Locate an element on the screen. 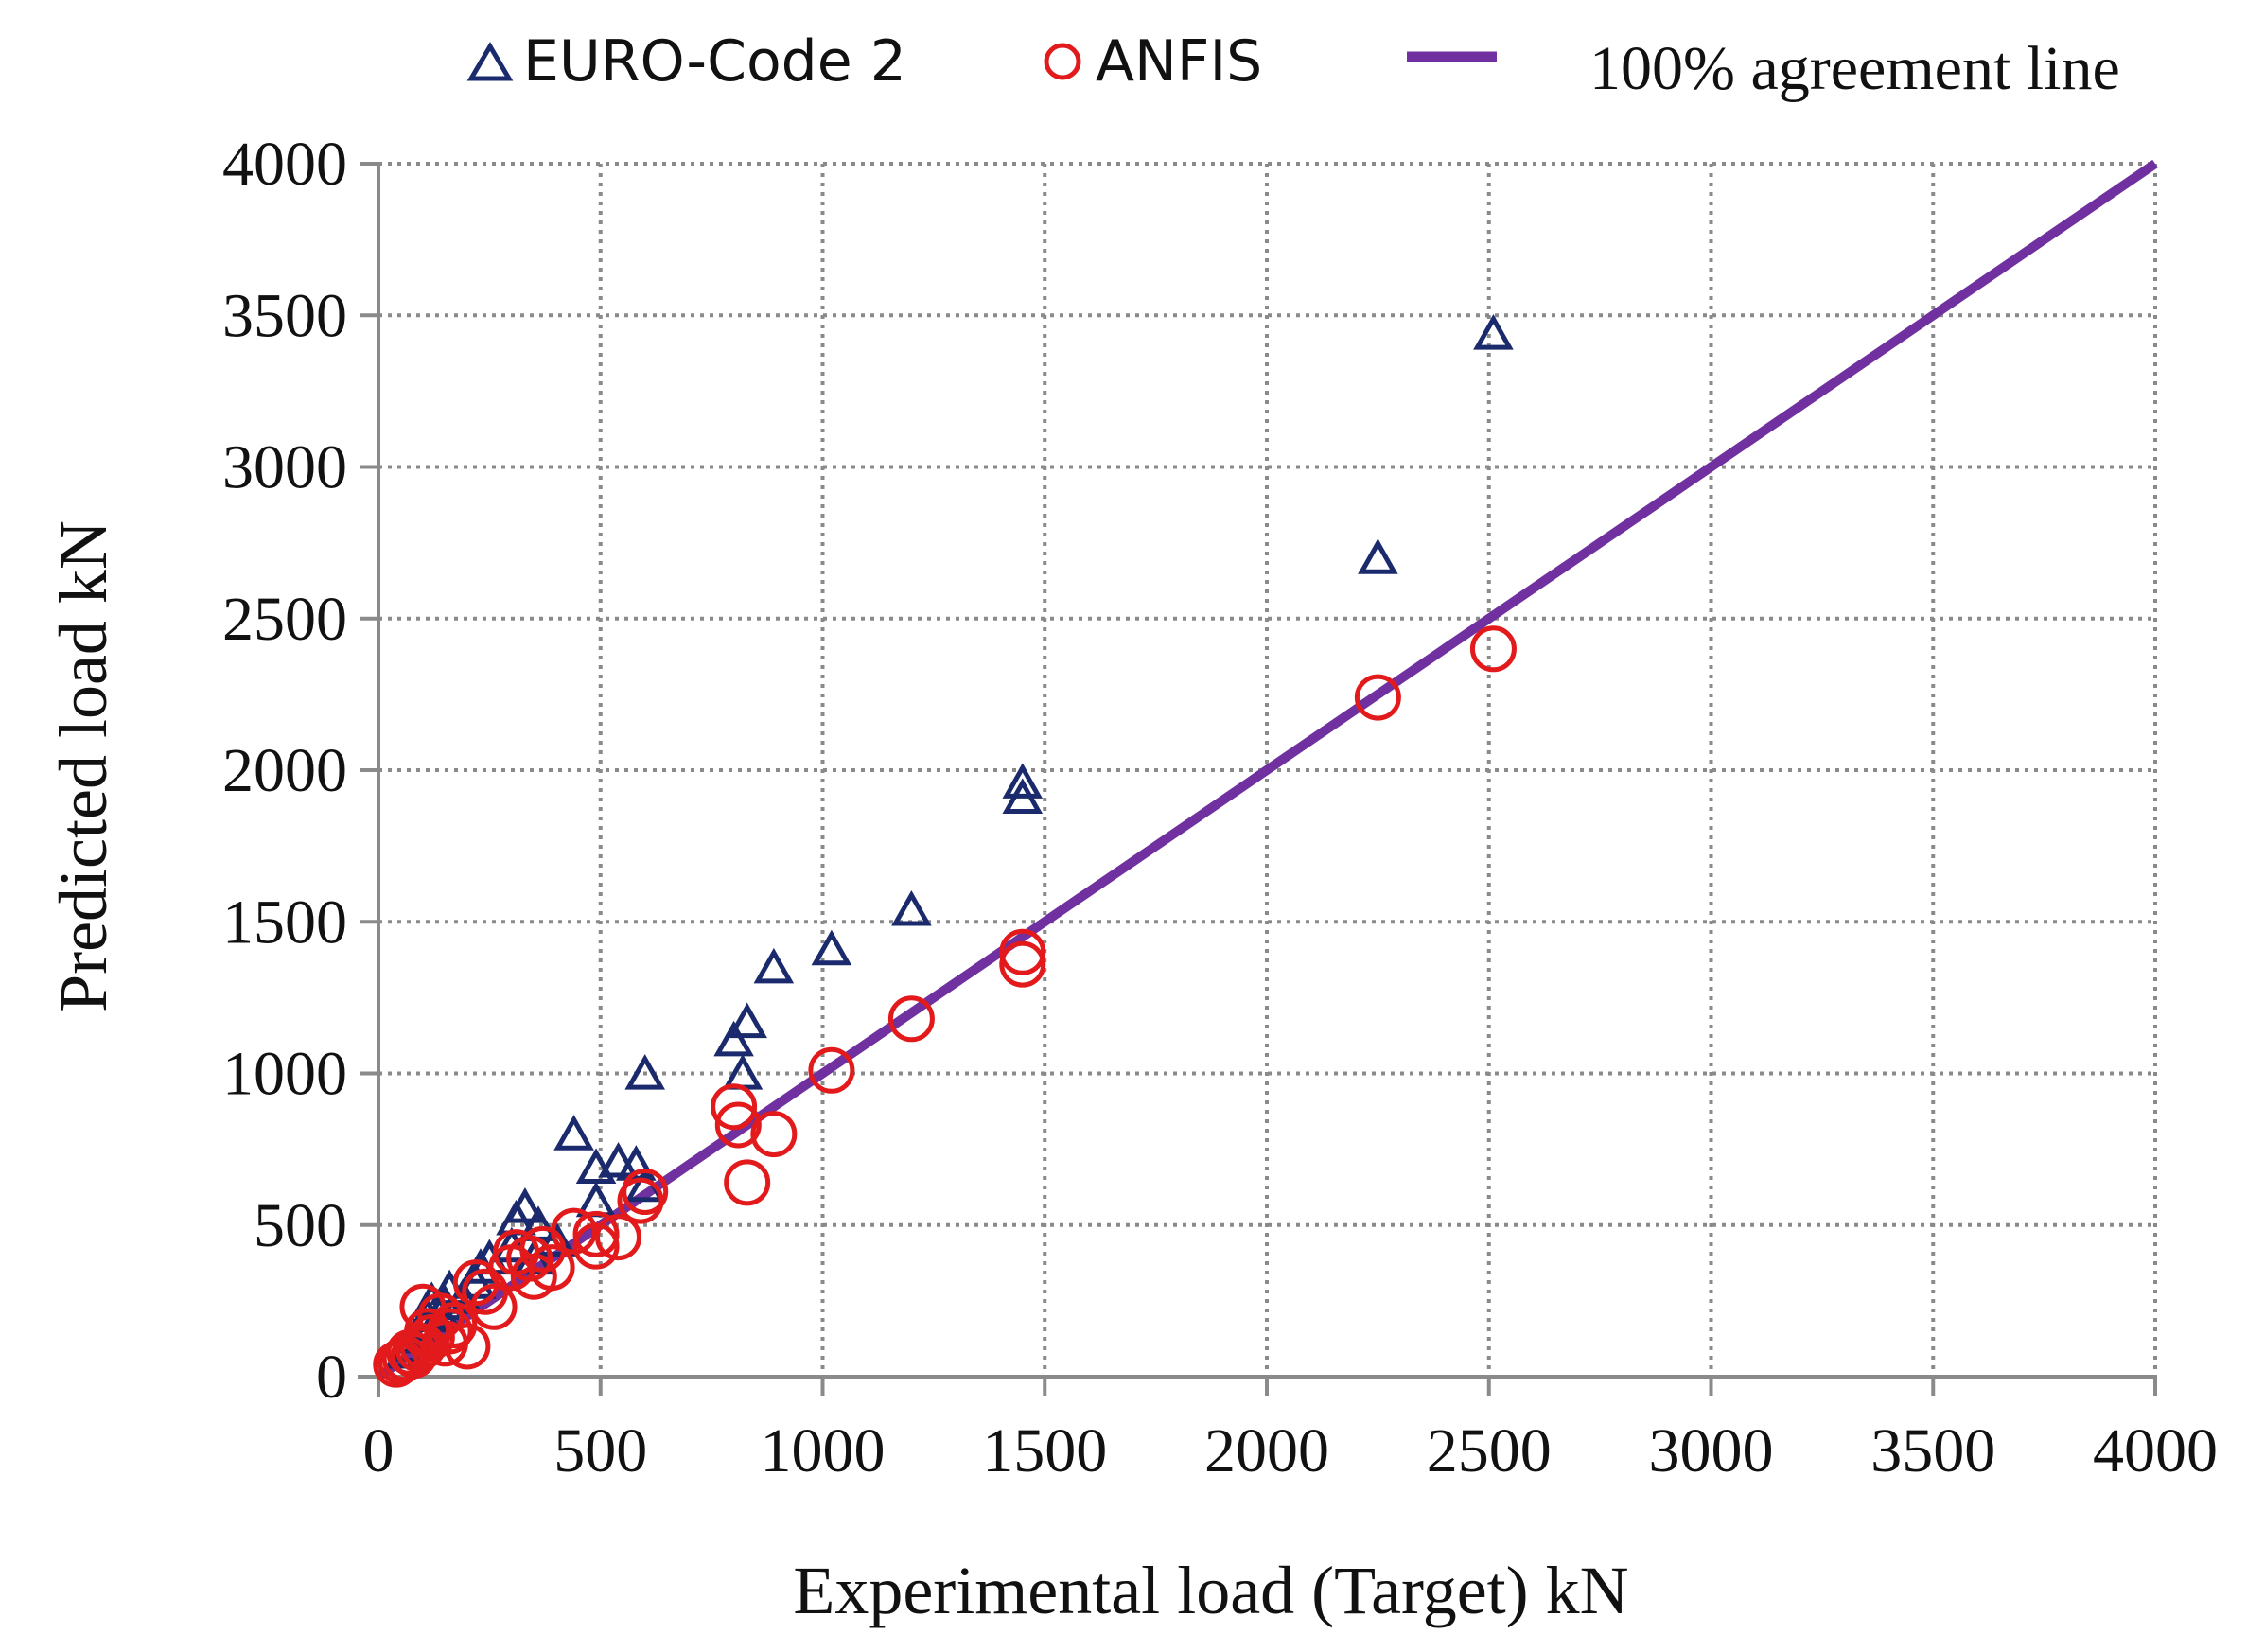  y-tick-labels: 0 500 1000 1500 2000 2500 3000 3500 4000 is located at coordinates (284, 771).